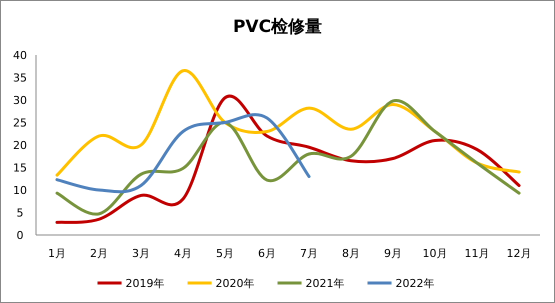 The image size is (555, 303). What do you see at coordinates (20, 123) in the screenshot?
I see `y-tick-label: 25` at bounding box center [20, 123].